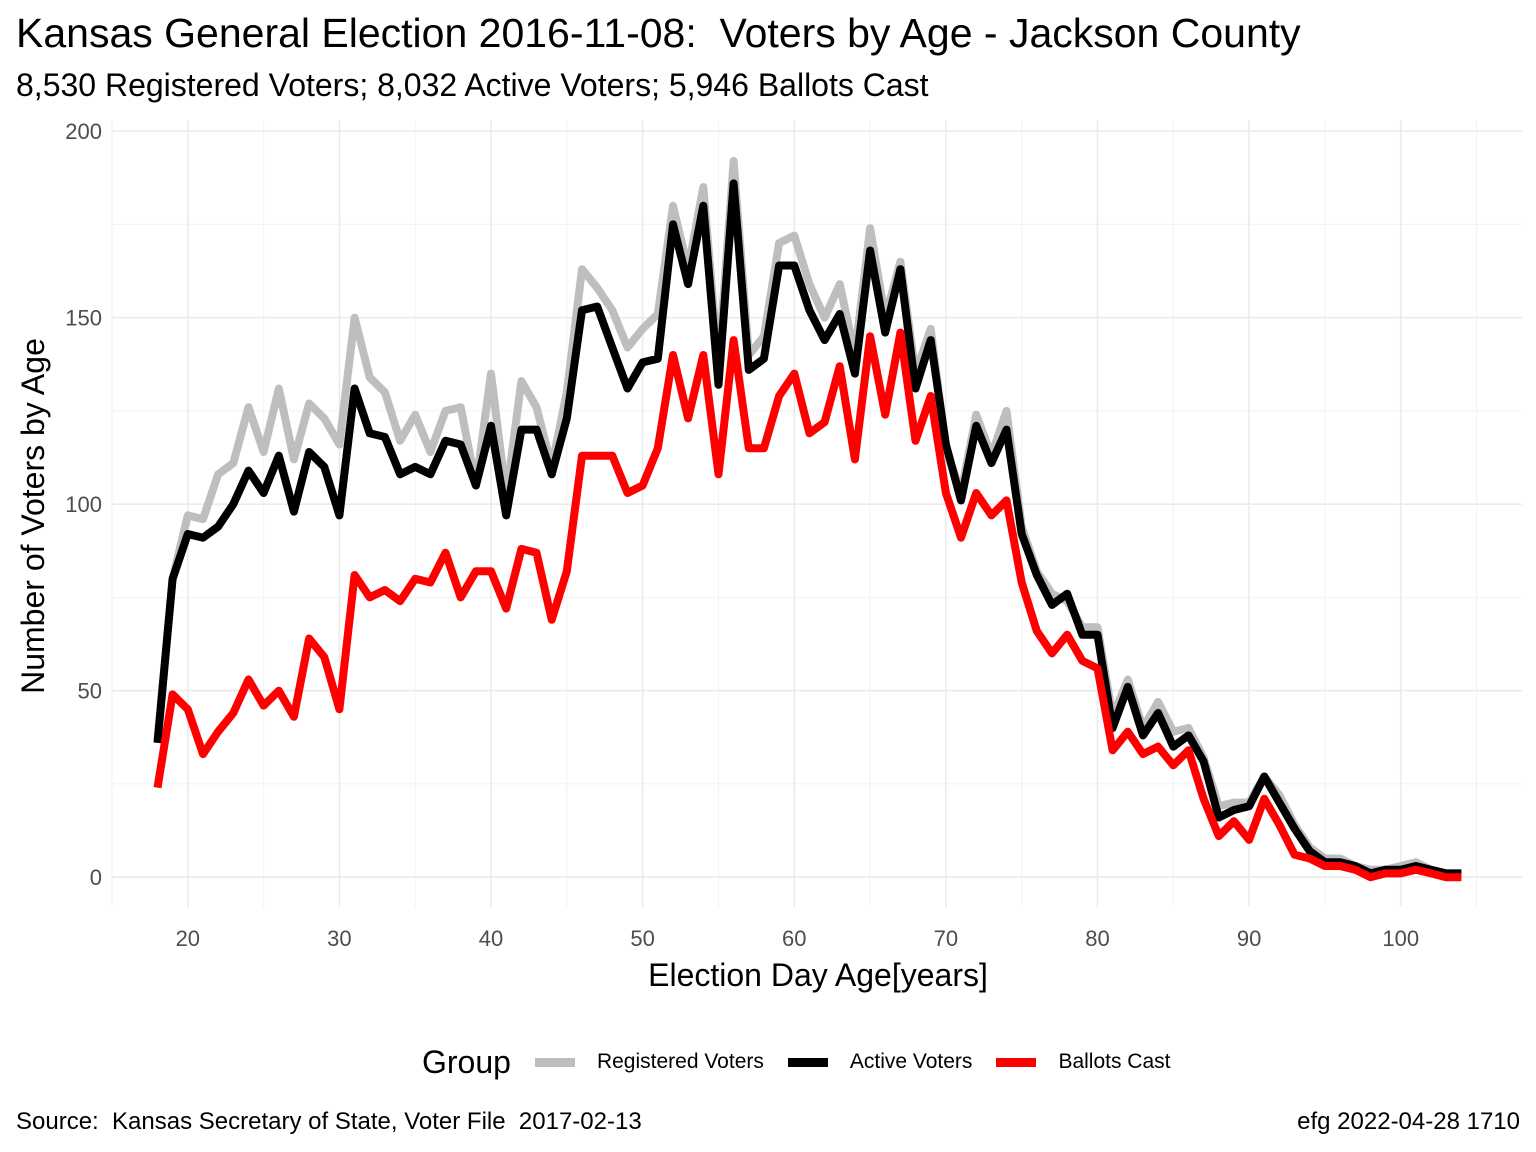 This screenshot has width=1536, height=1152. What do you see at coordinates (1400, 938) in the screenshot?
I see `x-tick-label: 100` at bounding box center [1400, 938].